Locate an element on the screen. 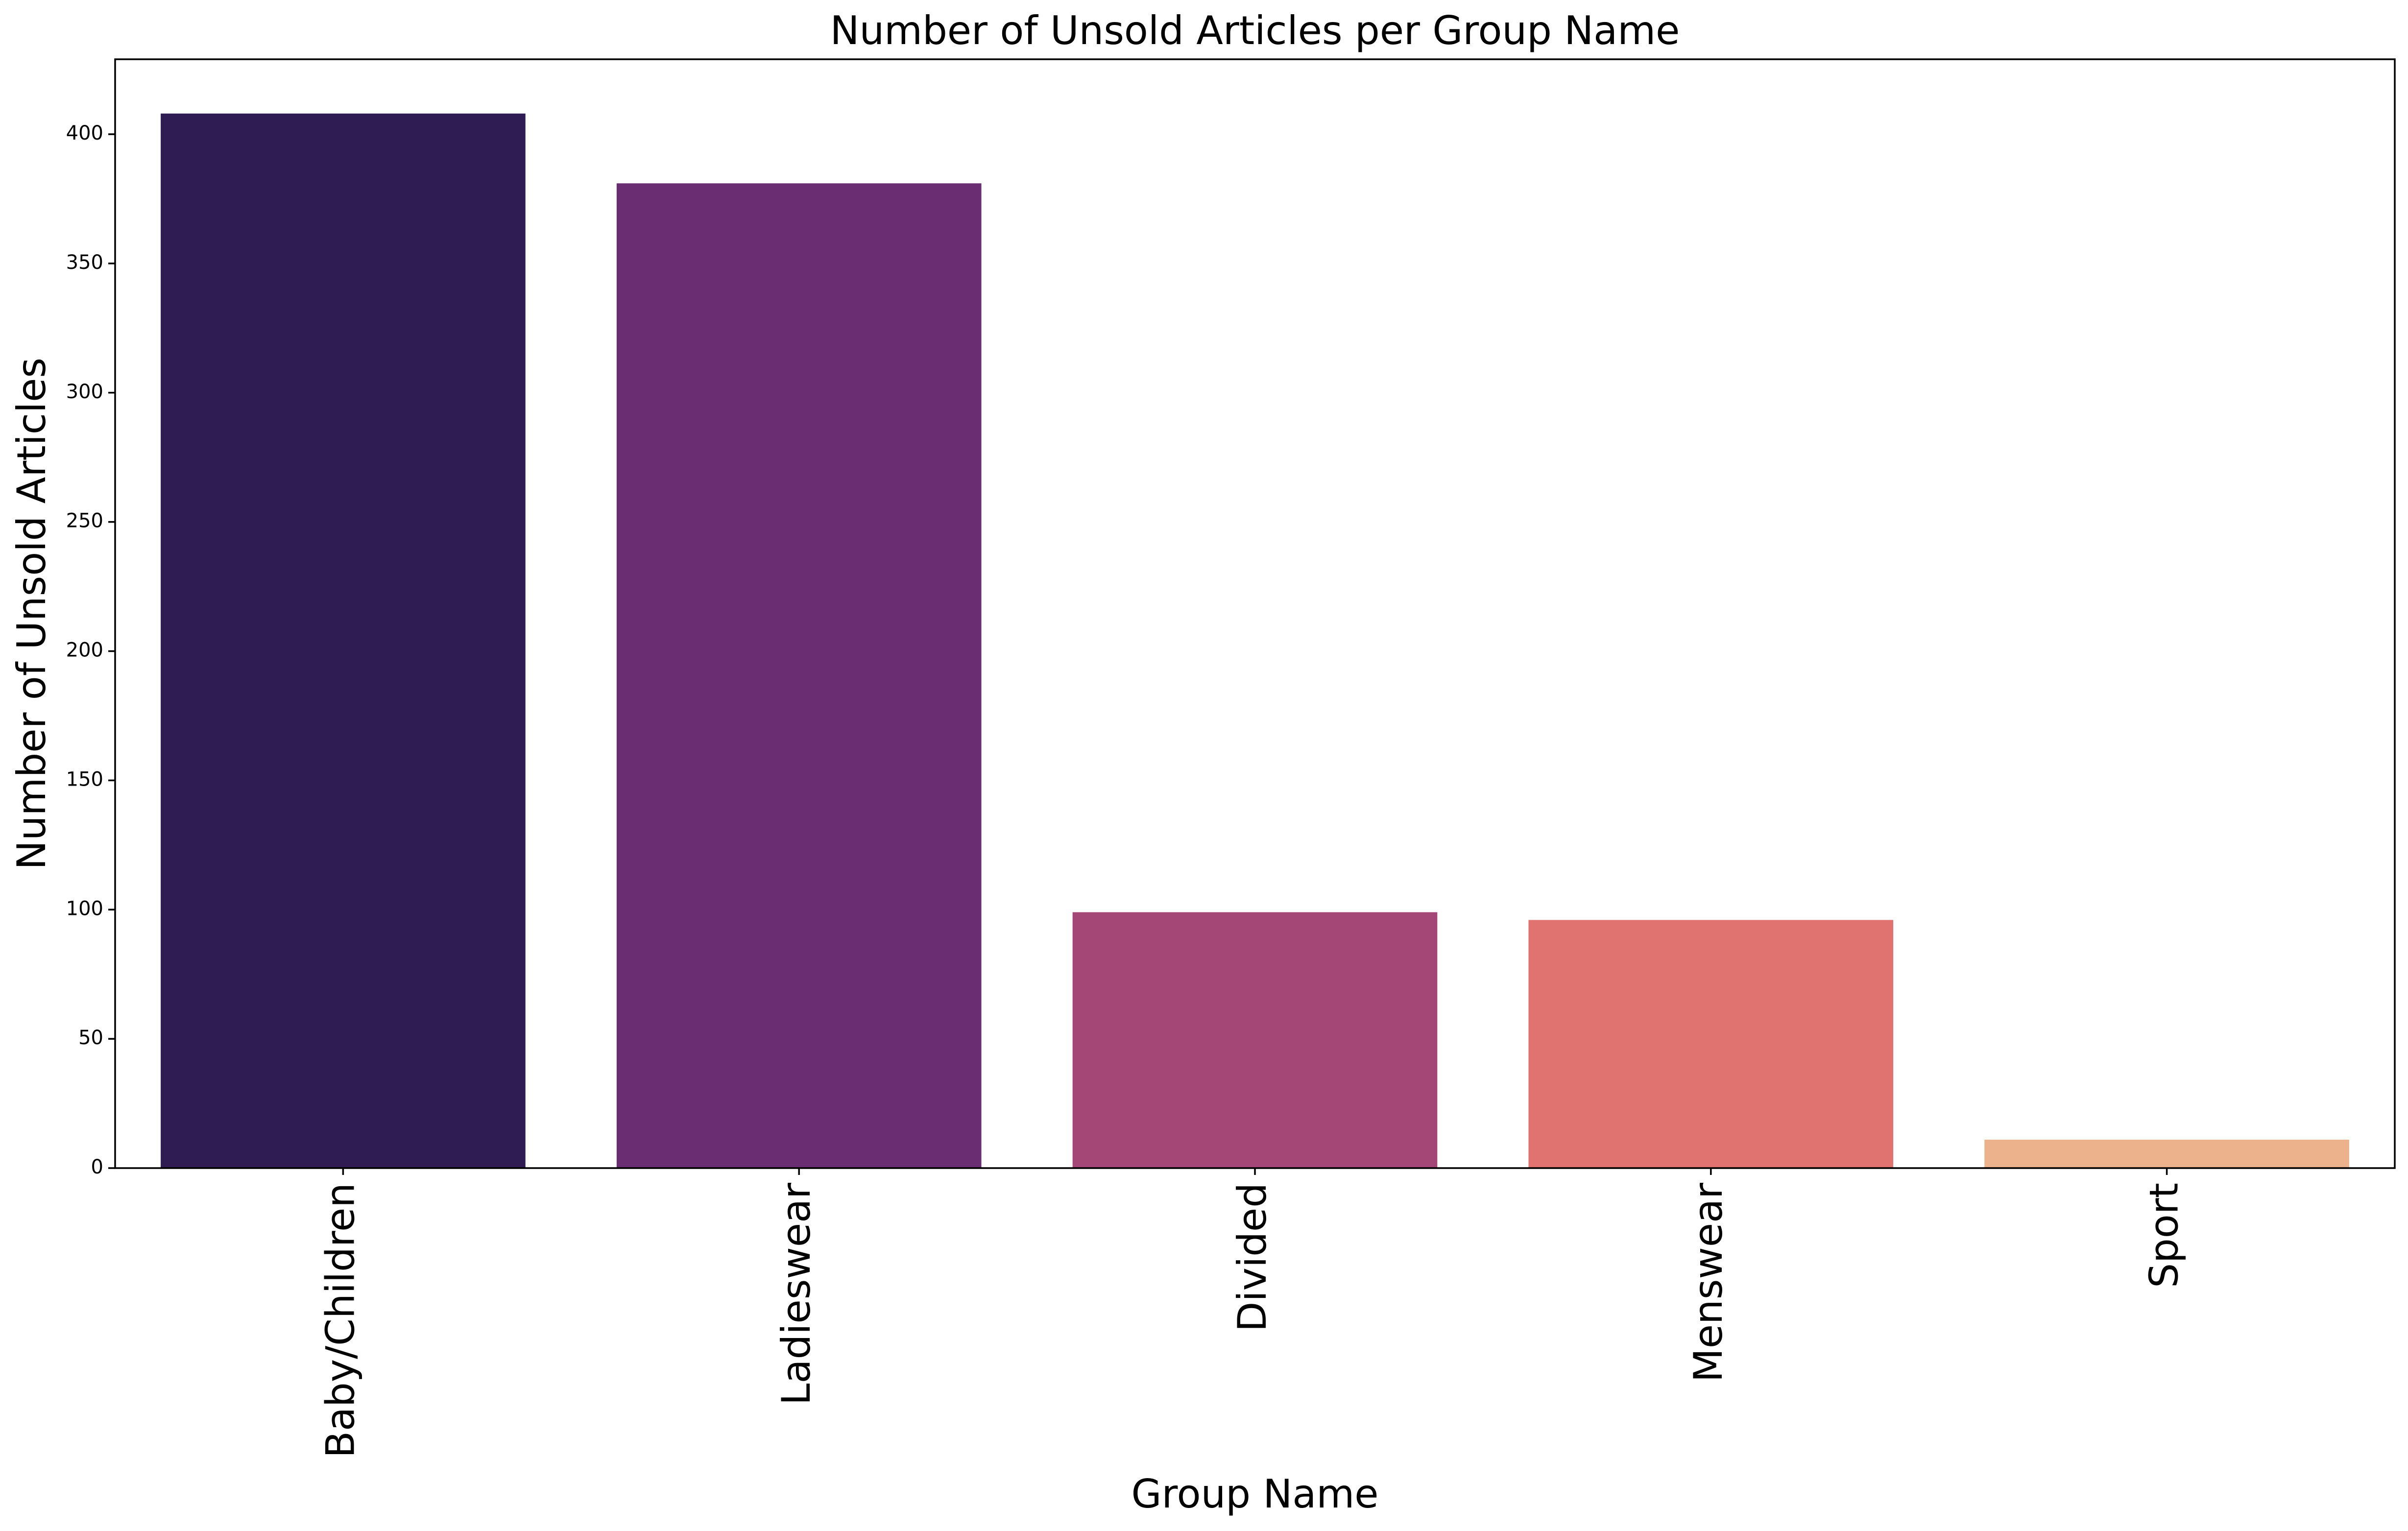 The image size is (2408, 1531). x-tick-label: Sport is located at coordinates (2164, 1235).